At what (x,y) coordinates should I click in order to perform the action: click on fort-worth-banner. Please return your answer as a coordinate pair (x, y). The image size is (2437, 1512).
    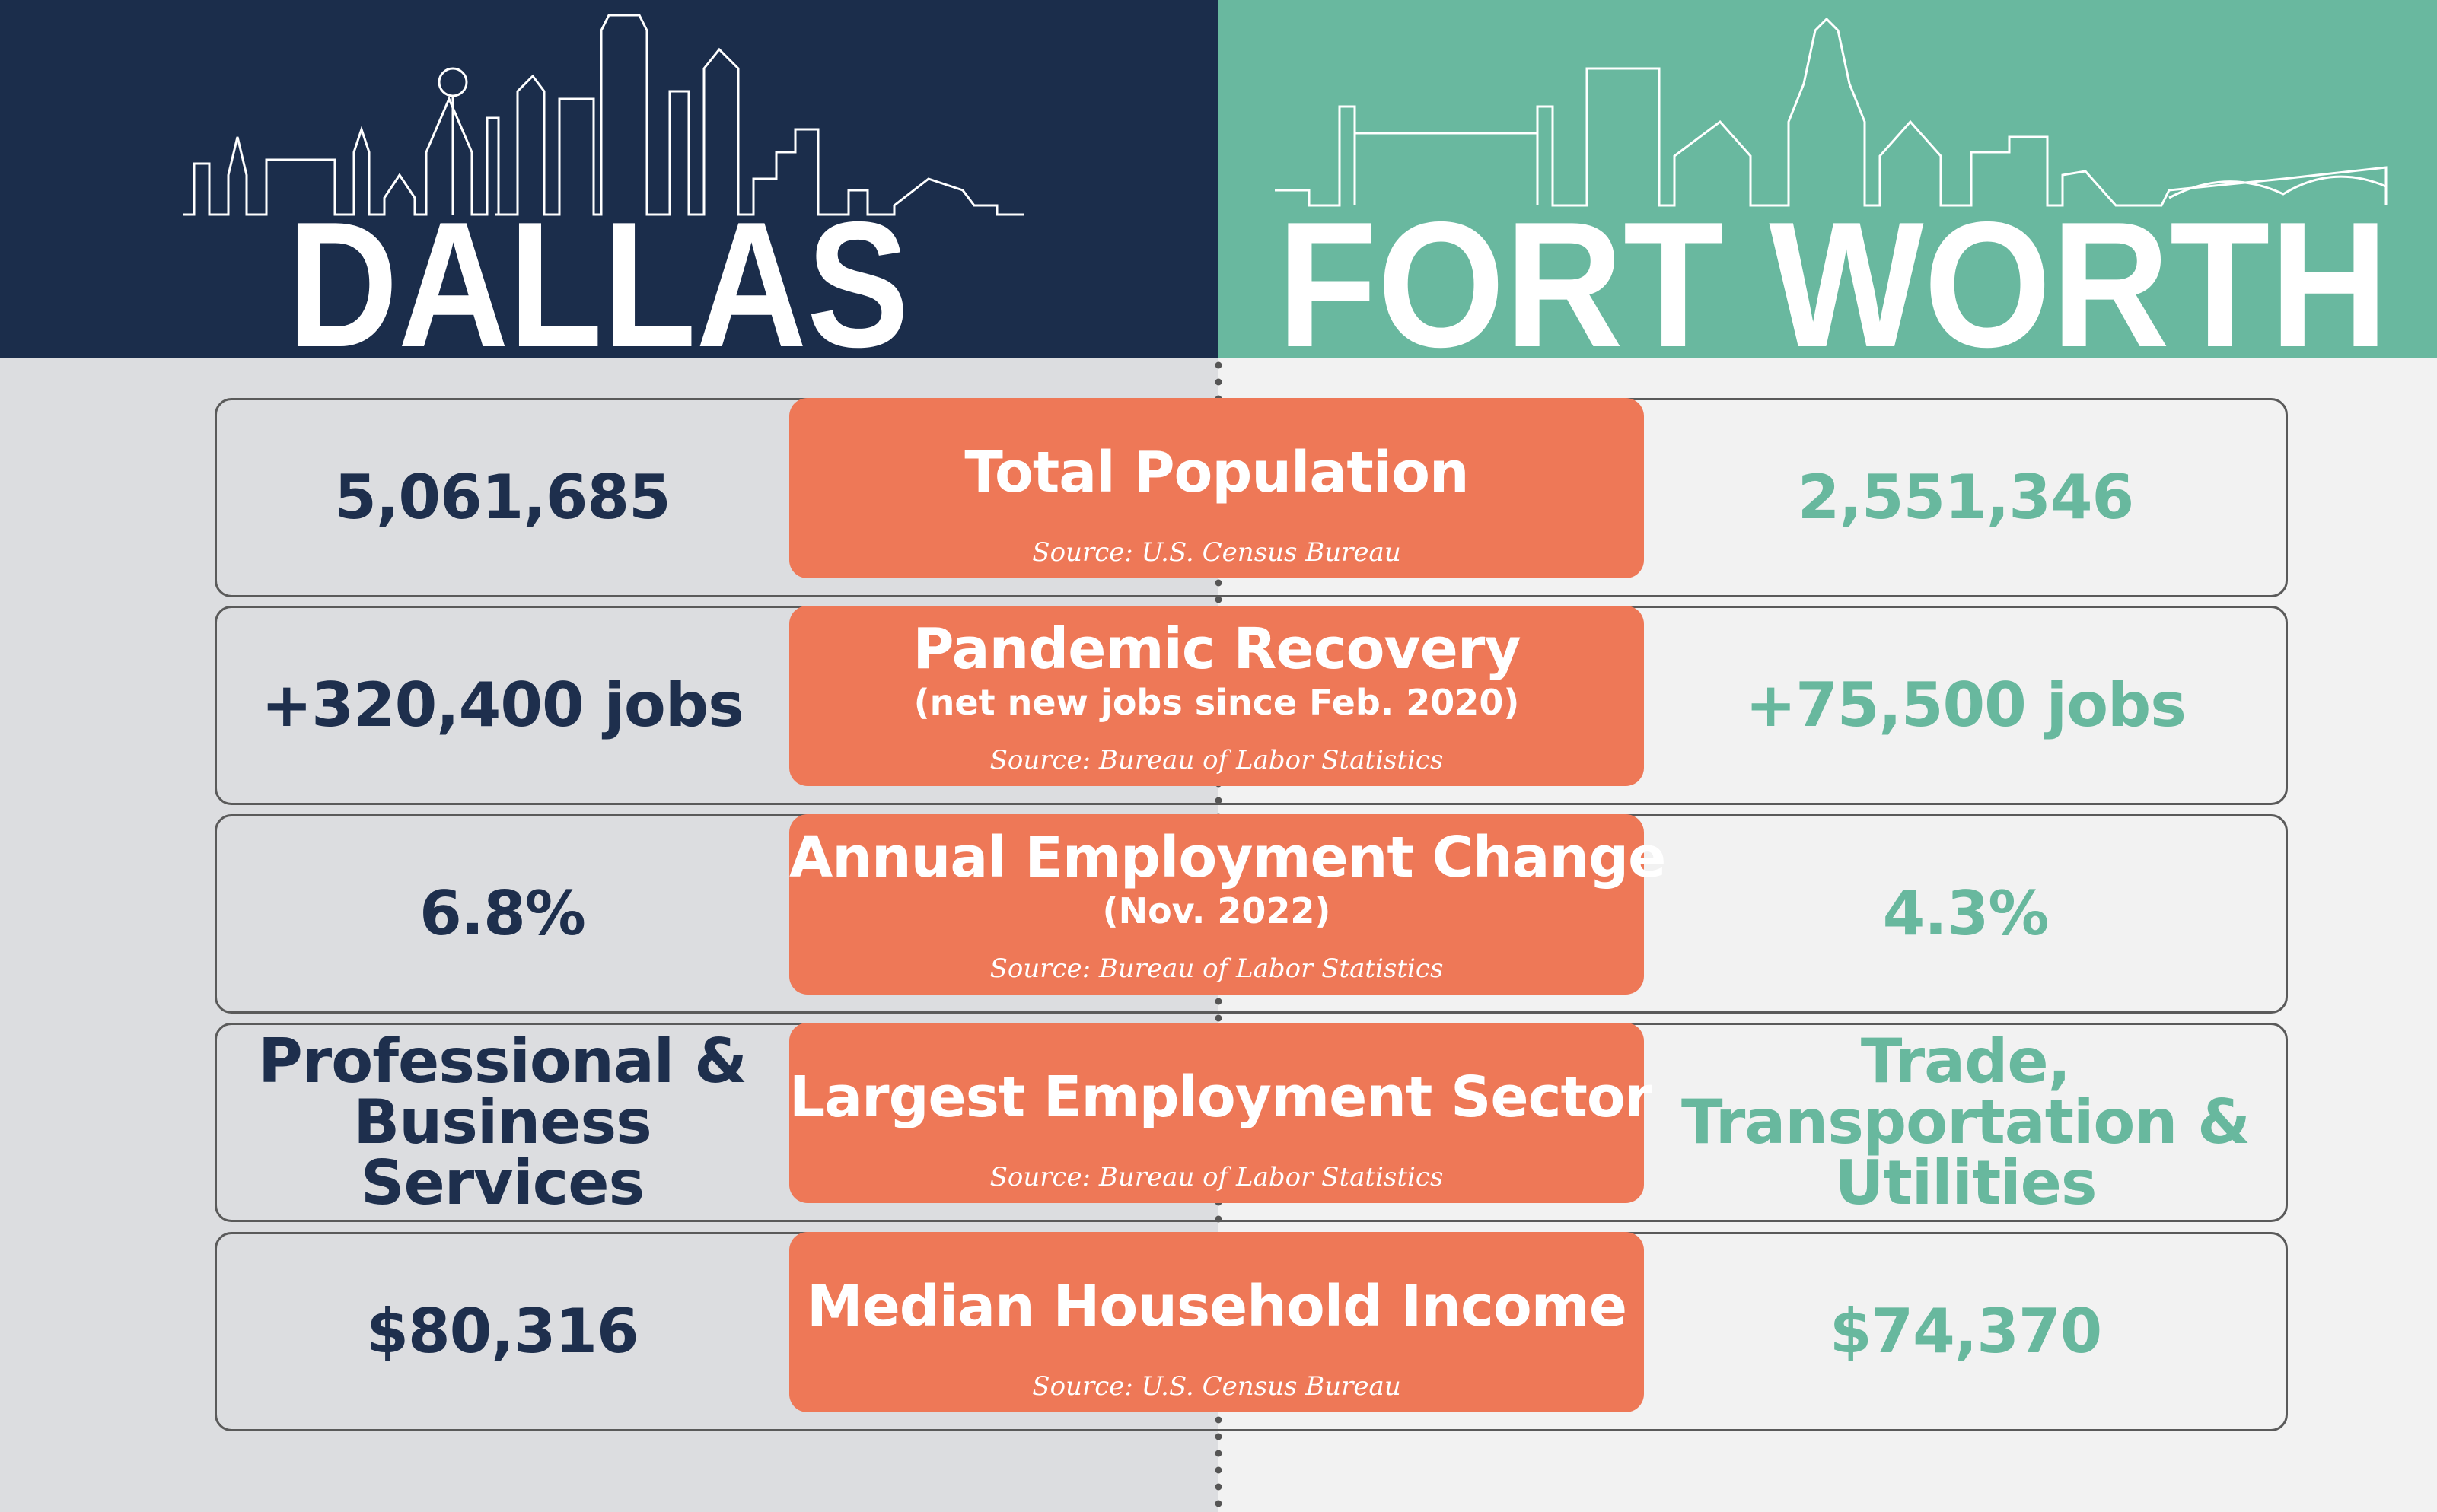
    Looking at the image, I should click on (1827, 179).